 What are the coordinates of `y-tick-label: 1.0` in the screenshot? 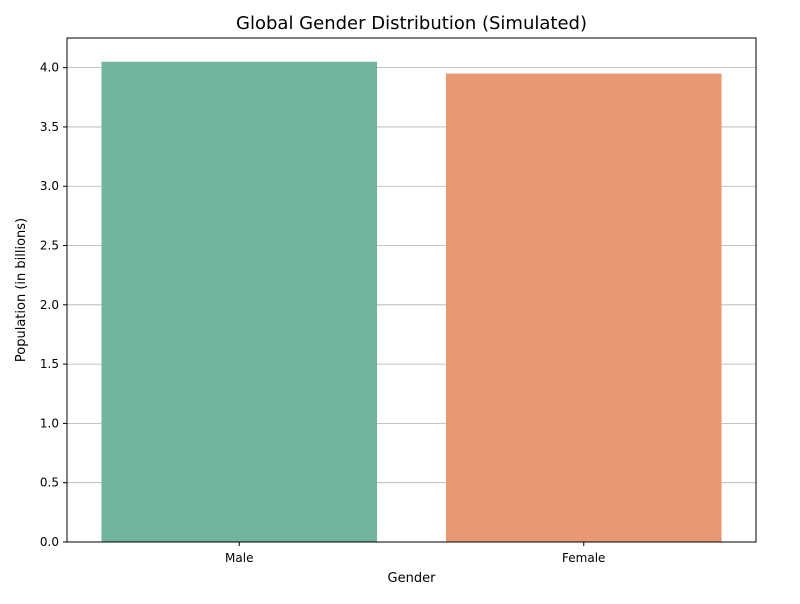 It's located at (49, 423).